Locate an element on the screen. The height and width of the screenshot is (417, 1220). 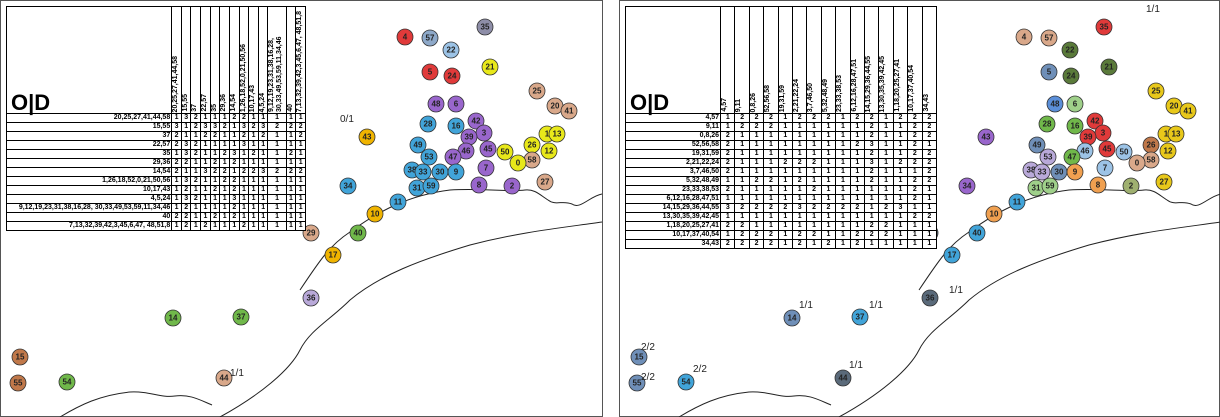
od-annotation: 0/1 is located at coordinates (347, 119).